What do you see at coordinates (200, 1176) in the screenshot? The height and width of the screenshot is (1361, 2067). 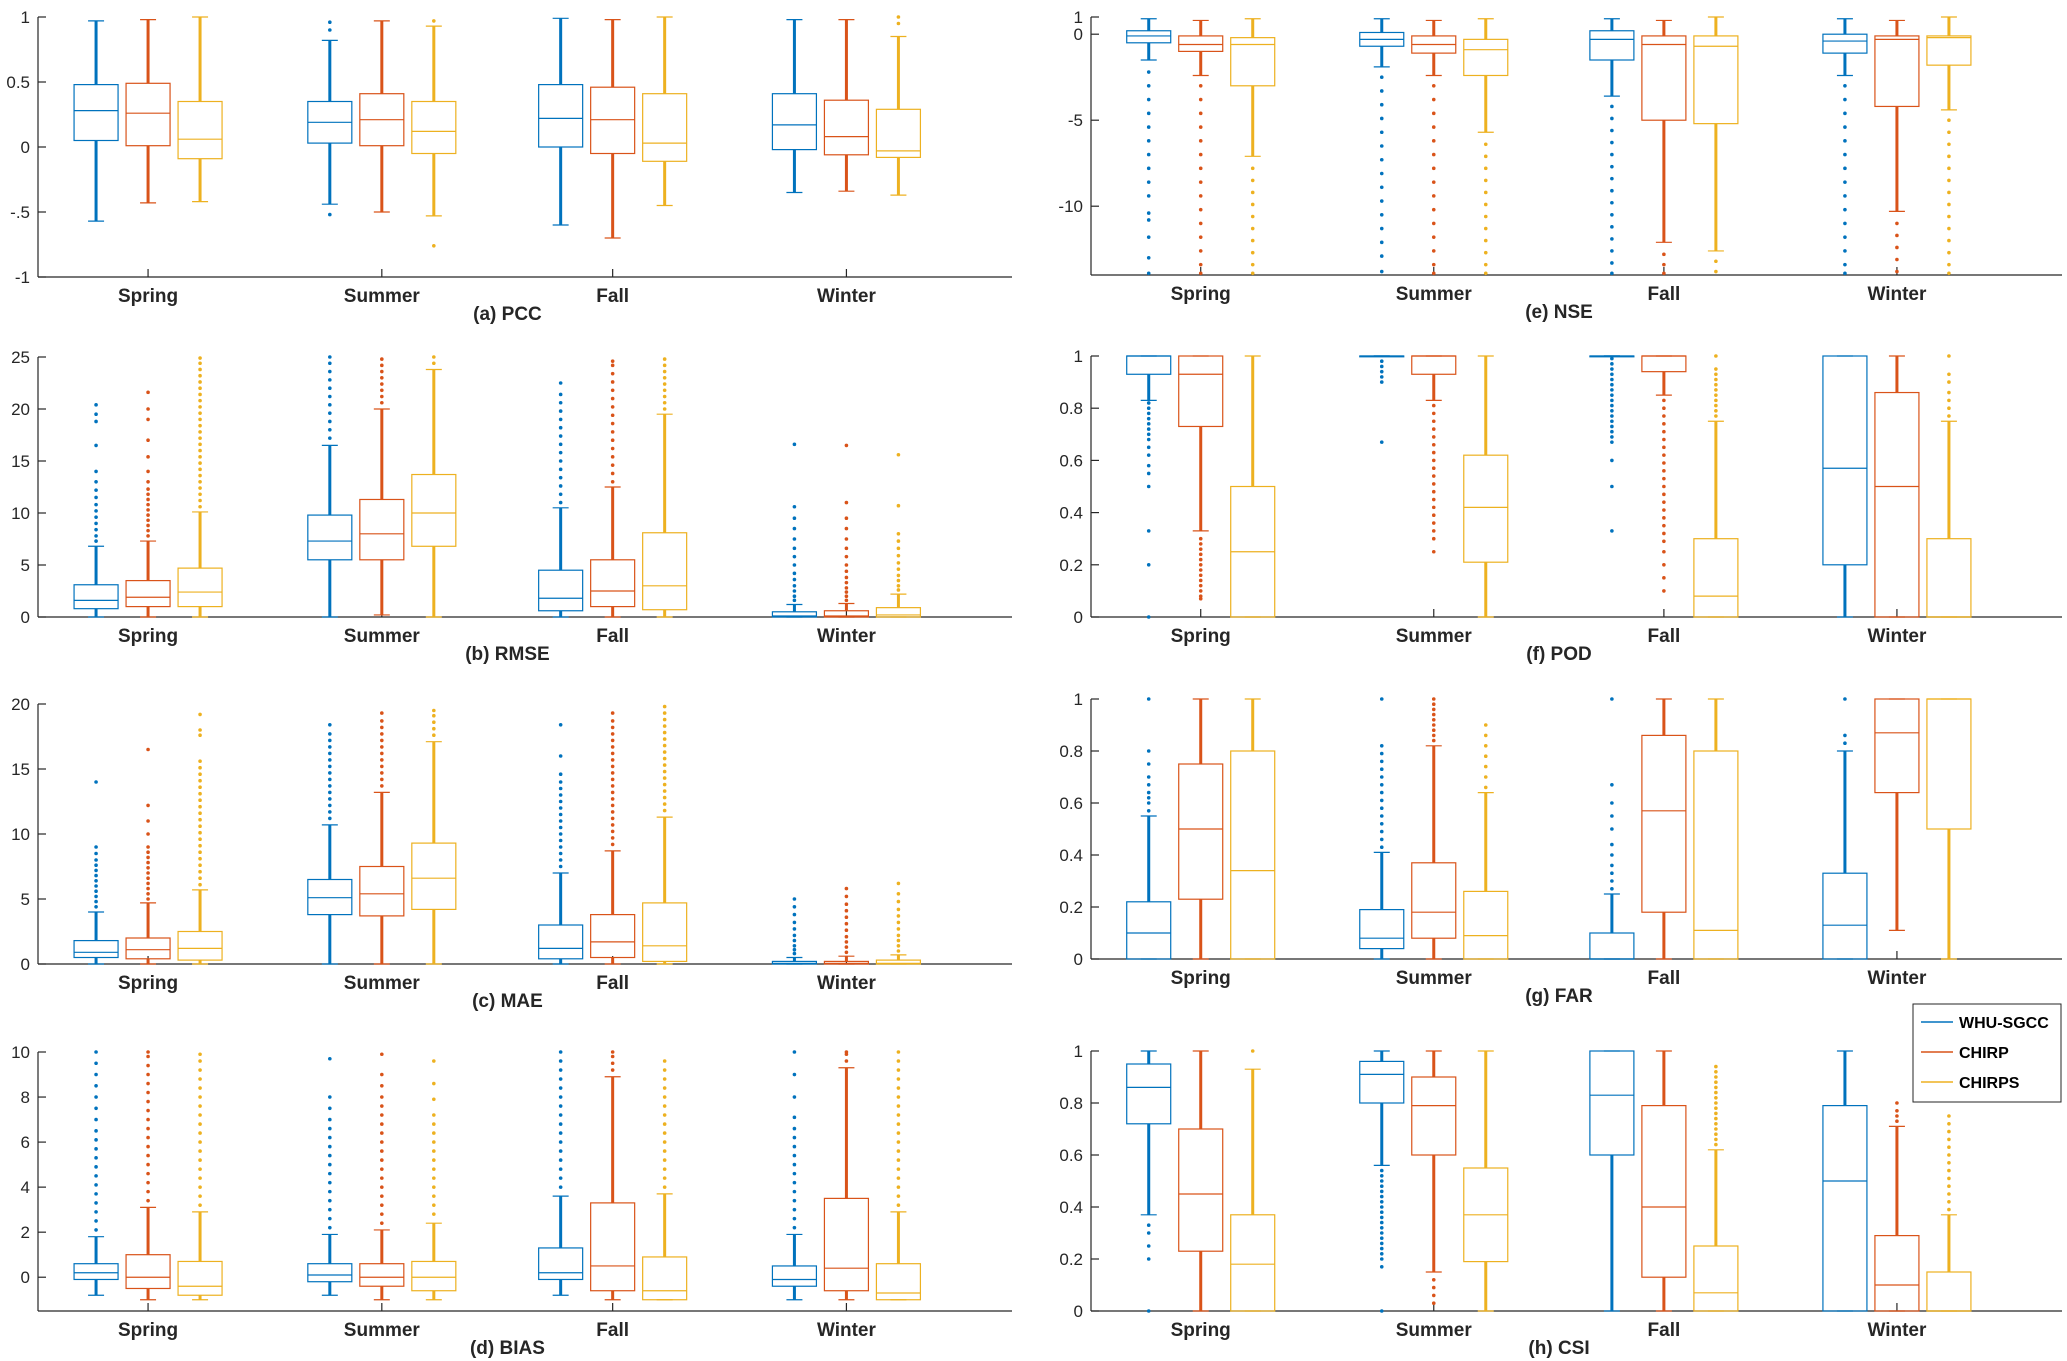 I see `box-chirps-spring` at bounding box center [200, 1176].